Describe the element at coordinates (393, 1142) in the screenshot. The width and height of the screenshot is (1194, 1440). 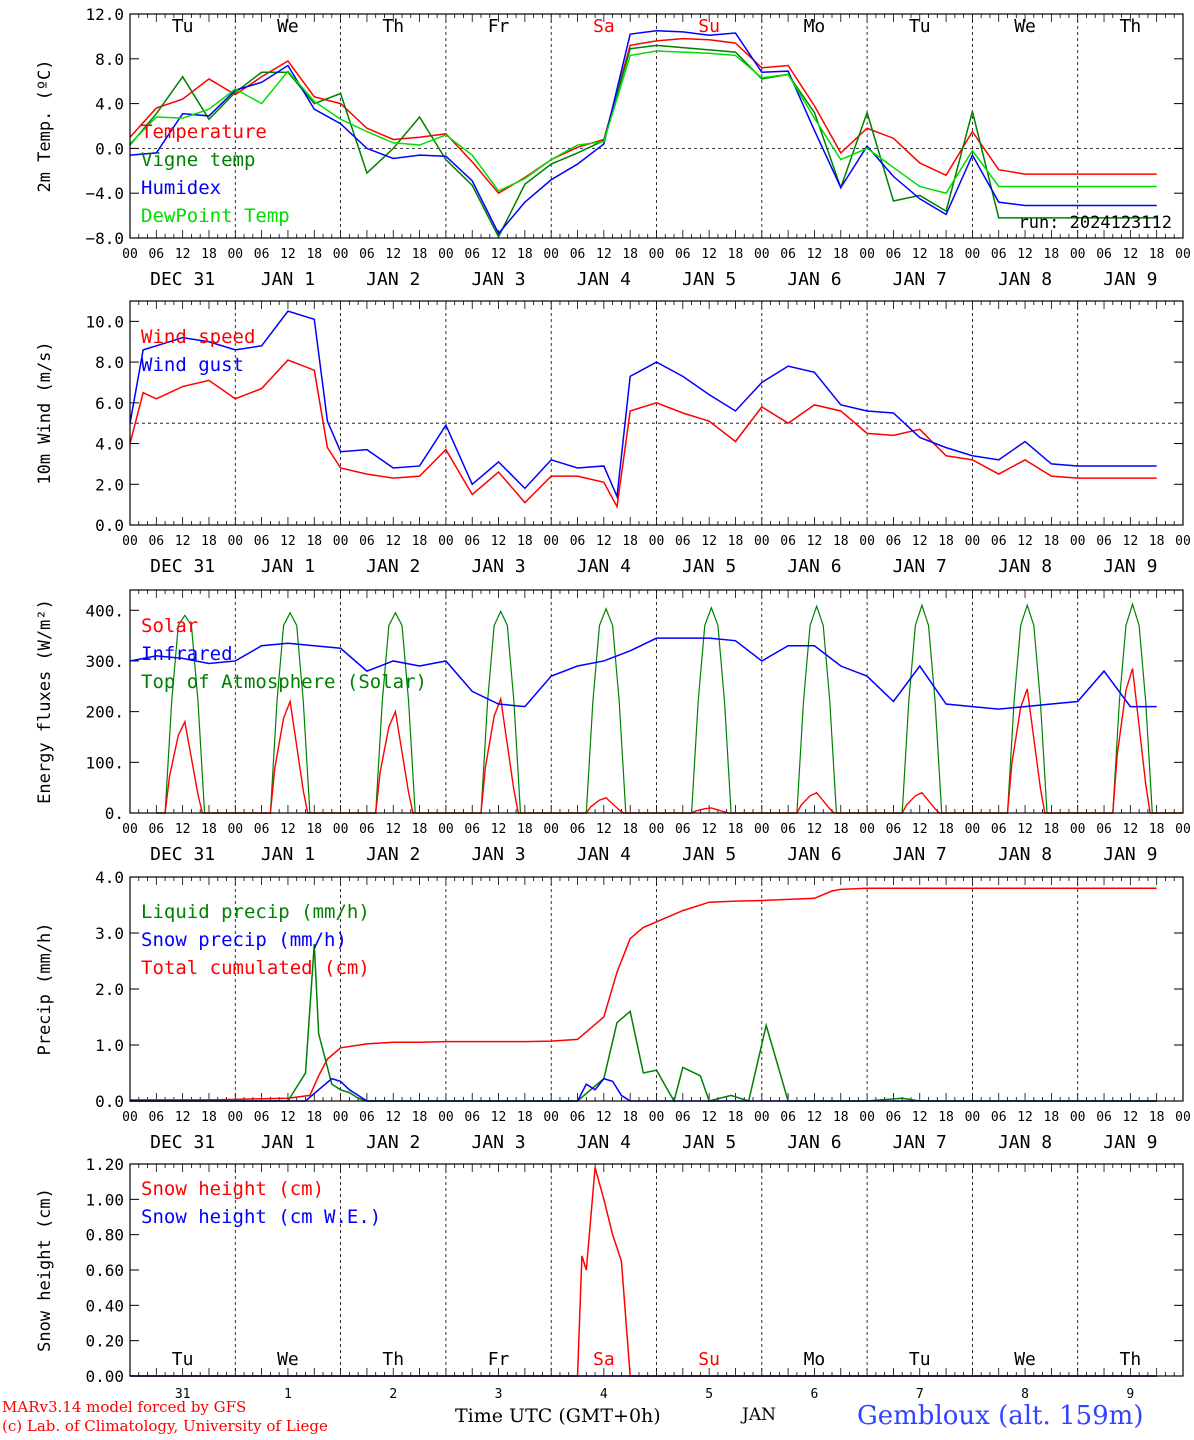
I see `date-label: JAN 2` at that location.